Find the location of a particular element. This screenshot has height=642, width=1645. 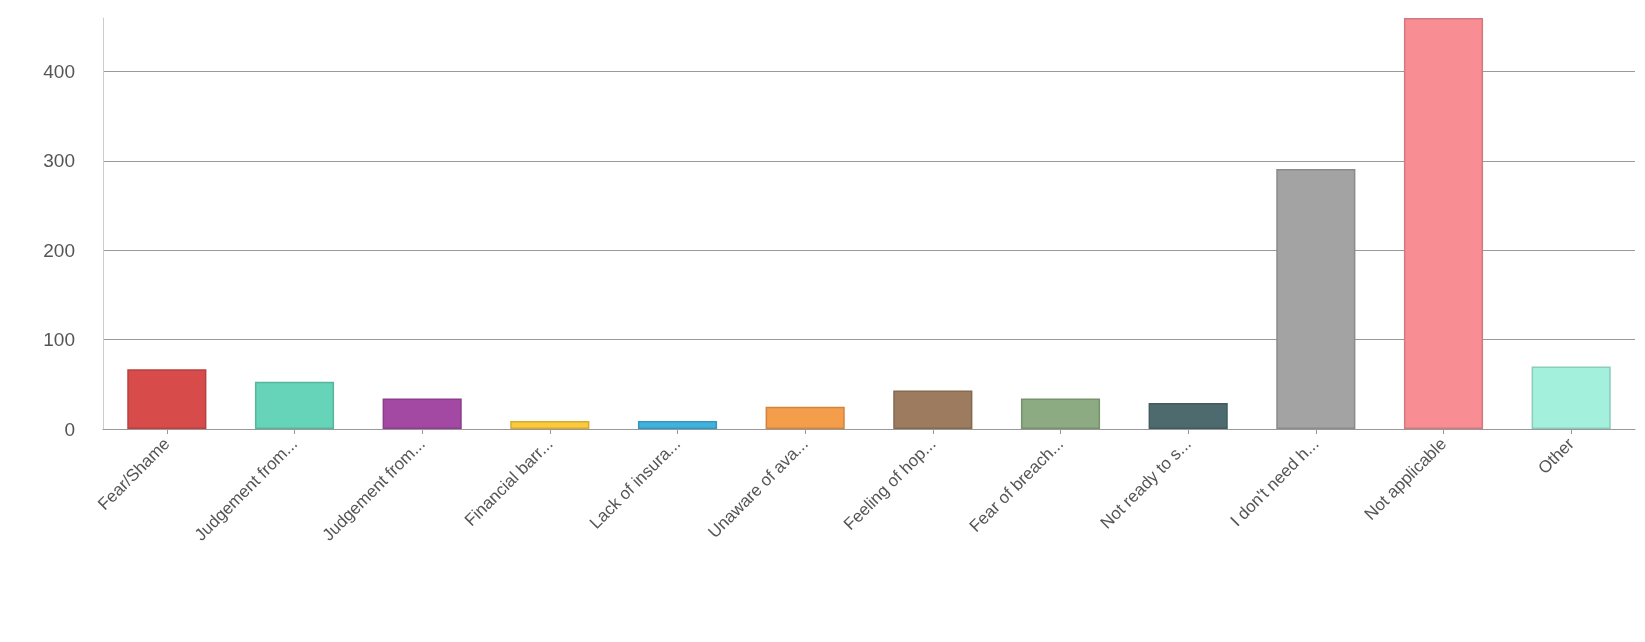

y-tick-label: 300 is located at coordinates (59, 161).